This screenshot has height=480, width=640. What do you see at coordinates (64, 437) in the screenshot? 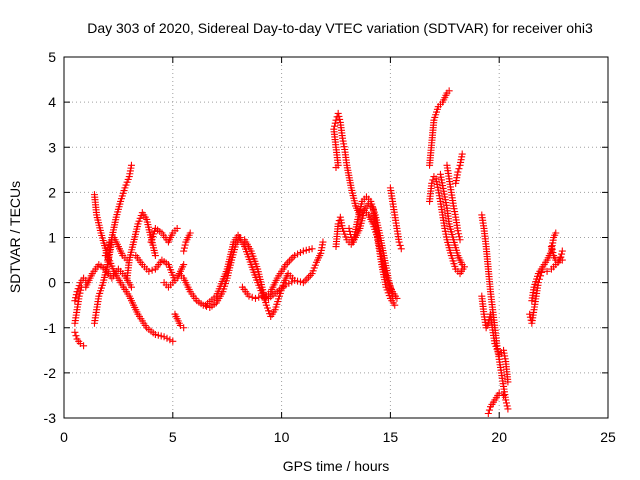
I see `x-tick-label: 0` at bounding box center [64, 437].